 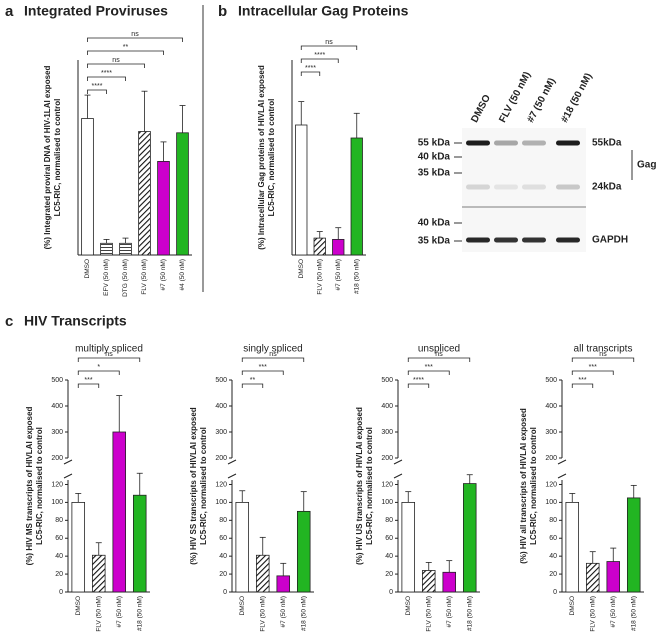 I want to click on y-tick-label: 0, so click(x=391, y=592).